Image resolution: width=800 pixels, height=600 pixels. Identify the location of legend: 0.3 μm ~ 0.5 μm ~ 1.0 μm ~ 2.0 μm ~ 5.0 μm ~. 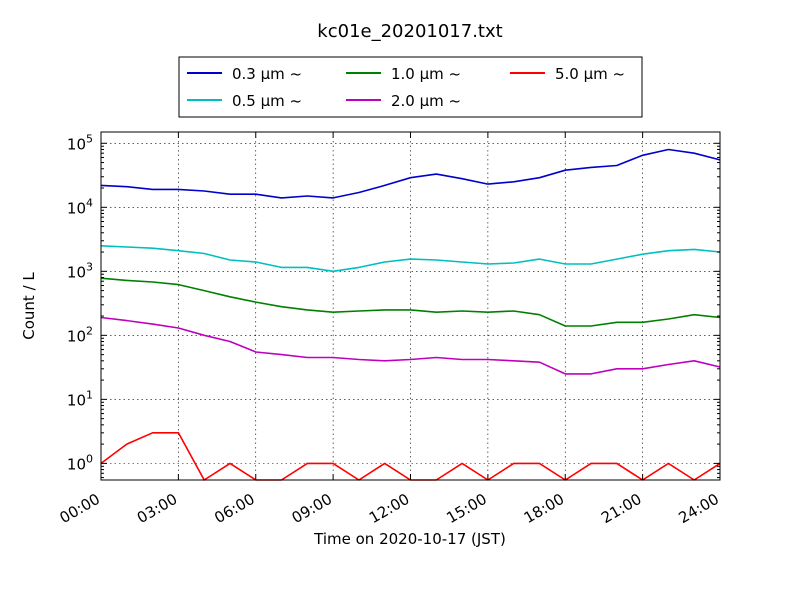
(410, 87).